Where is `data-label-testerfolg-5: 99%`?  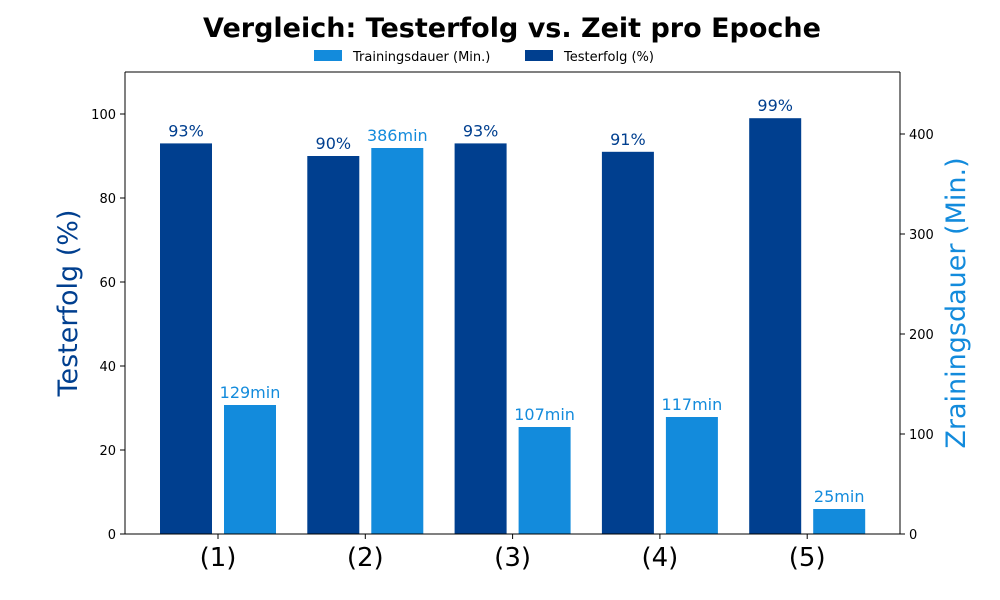
data-label-testerfolg-5: 99% is located at coordinates (775, 105).